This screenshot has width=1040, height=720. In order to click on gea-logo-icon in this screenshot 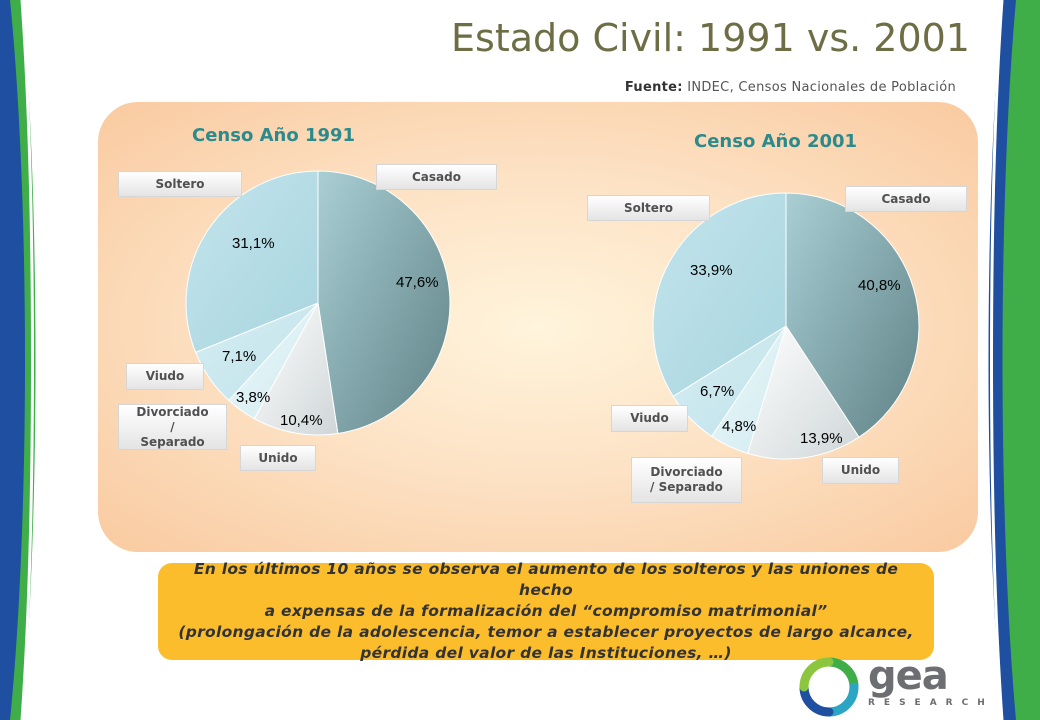, I will do `click(829, 687)`.